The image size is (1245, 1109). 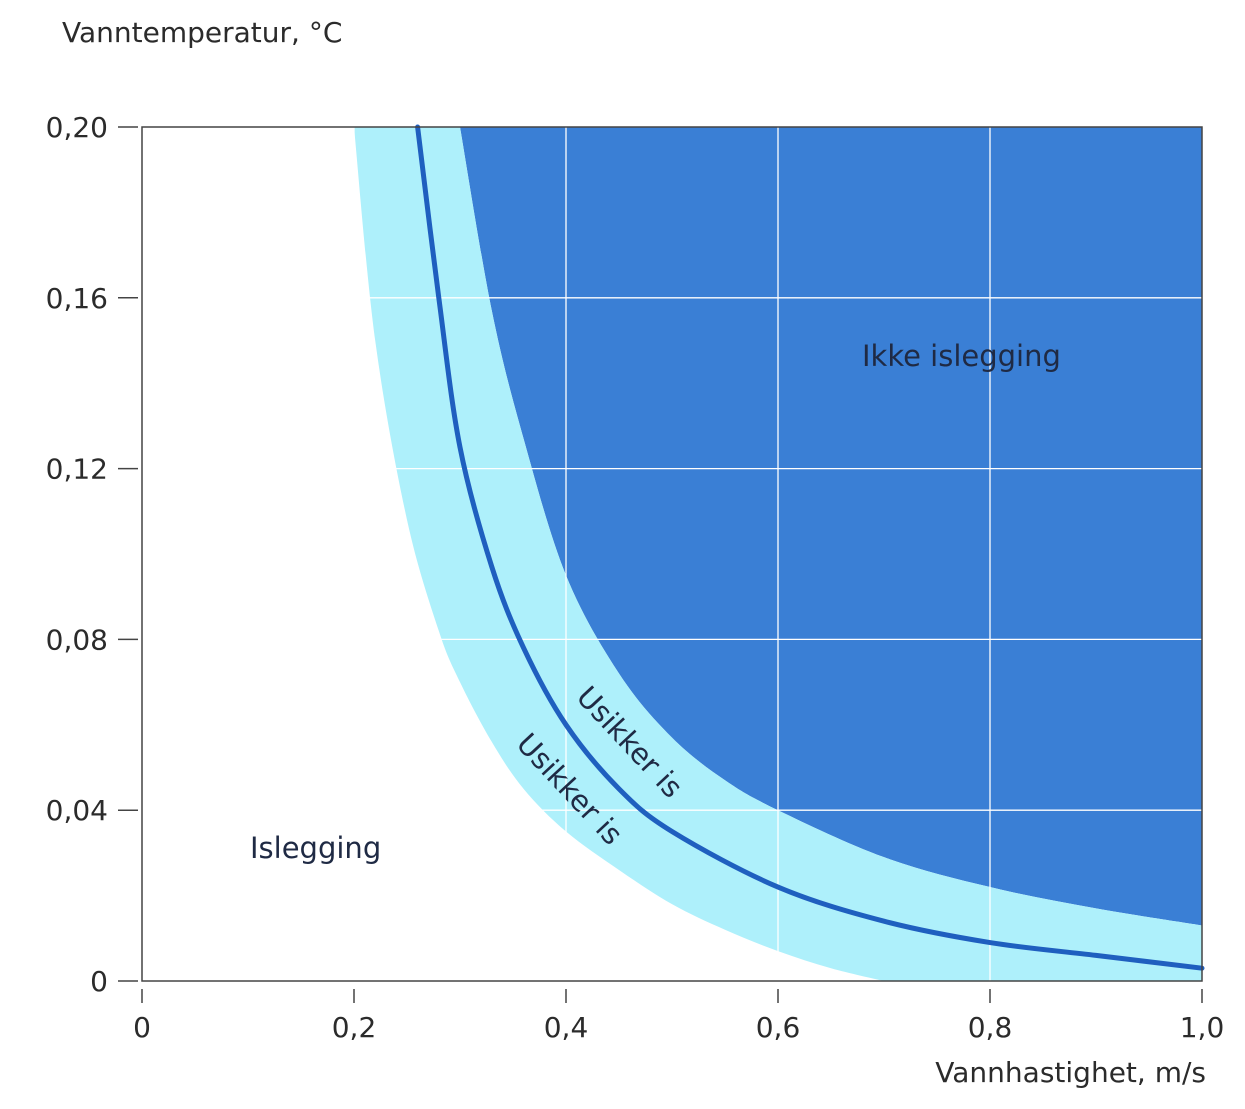 What do you see at coordinates (315, 848) in the screenshot?
I see `ice-label: Islegging` at bounding box center [315, 848].